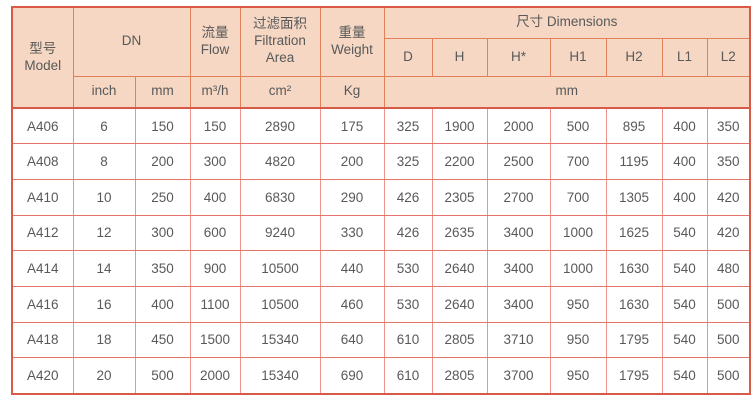  What do you see at coordinates (280, 340) in the screenshot?
I see `value-cell: 15340` at bounding box center [280, 340].